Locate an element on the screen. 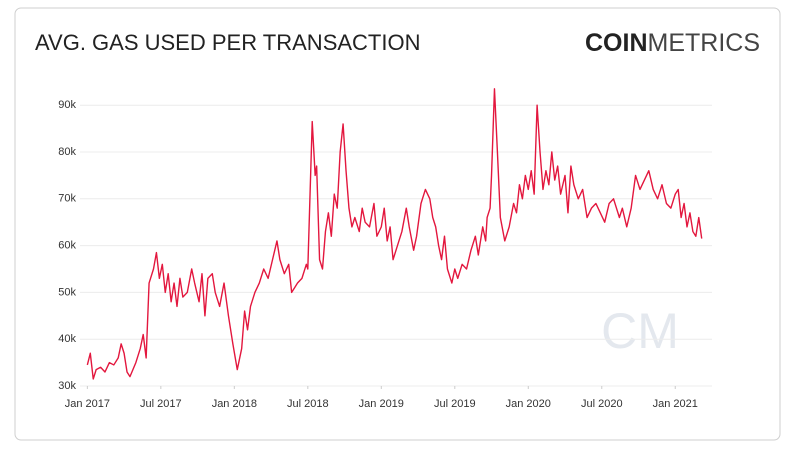 Image resolution: width=795 pixels, height=458 pixels. x-tick-label: Jan 2018 is located at coordinates (234, 404).